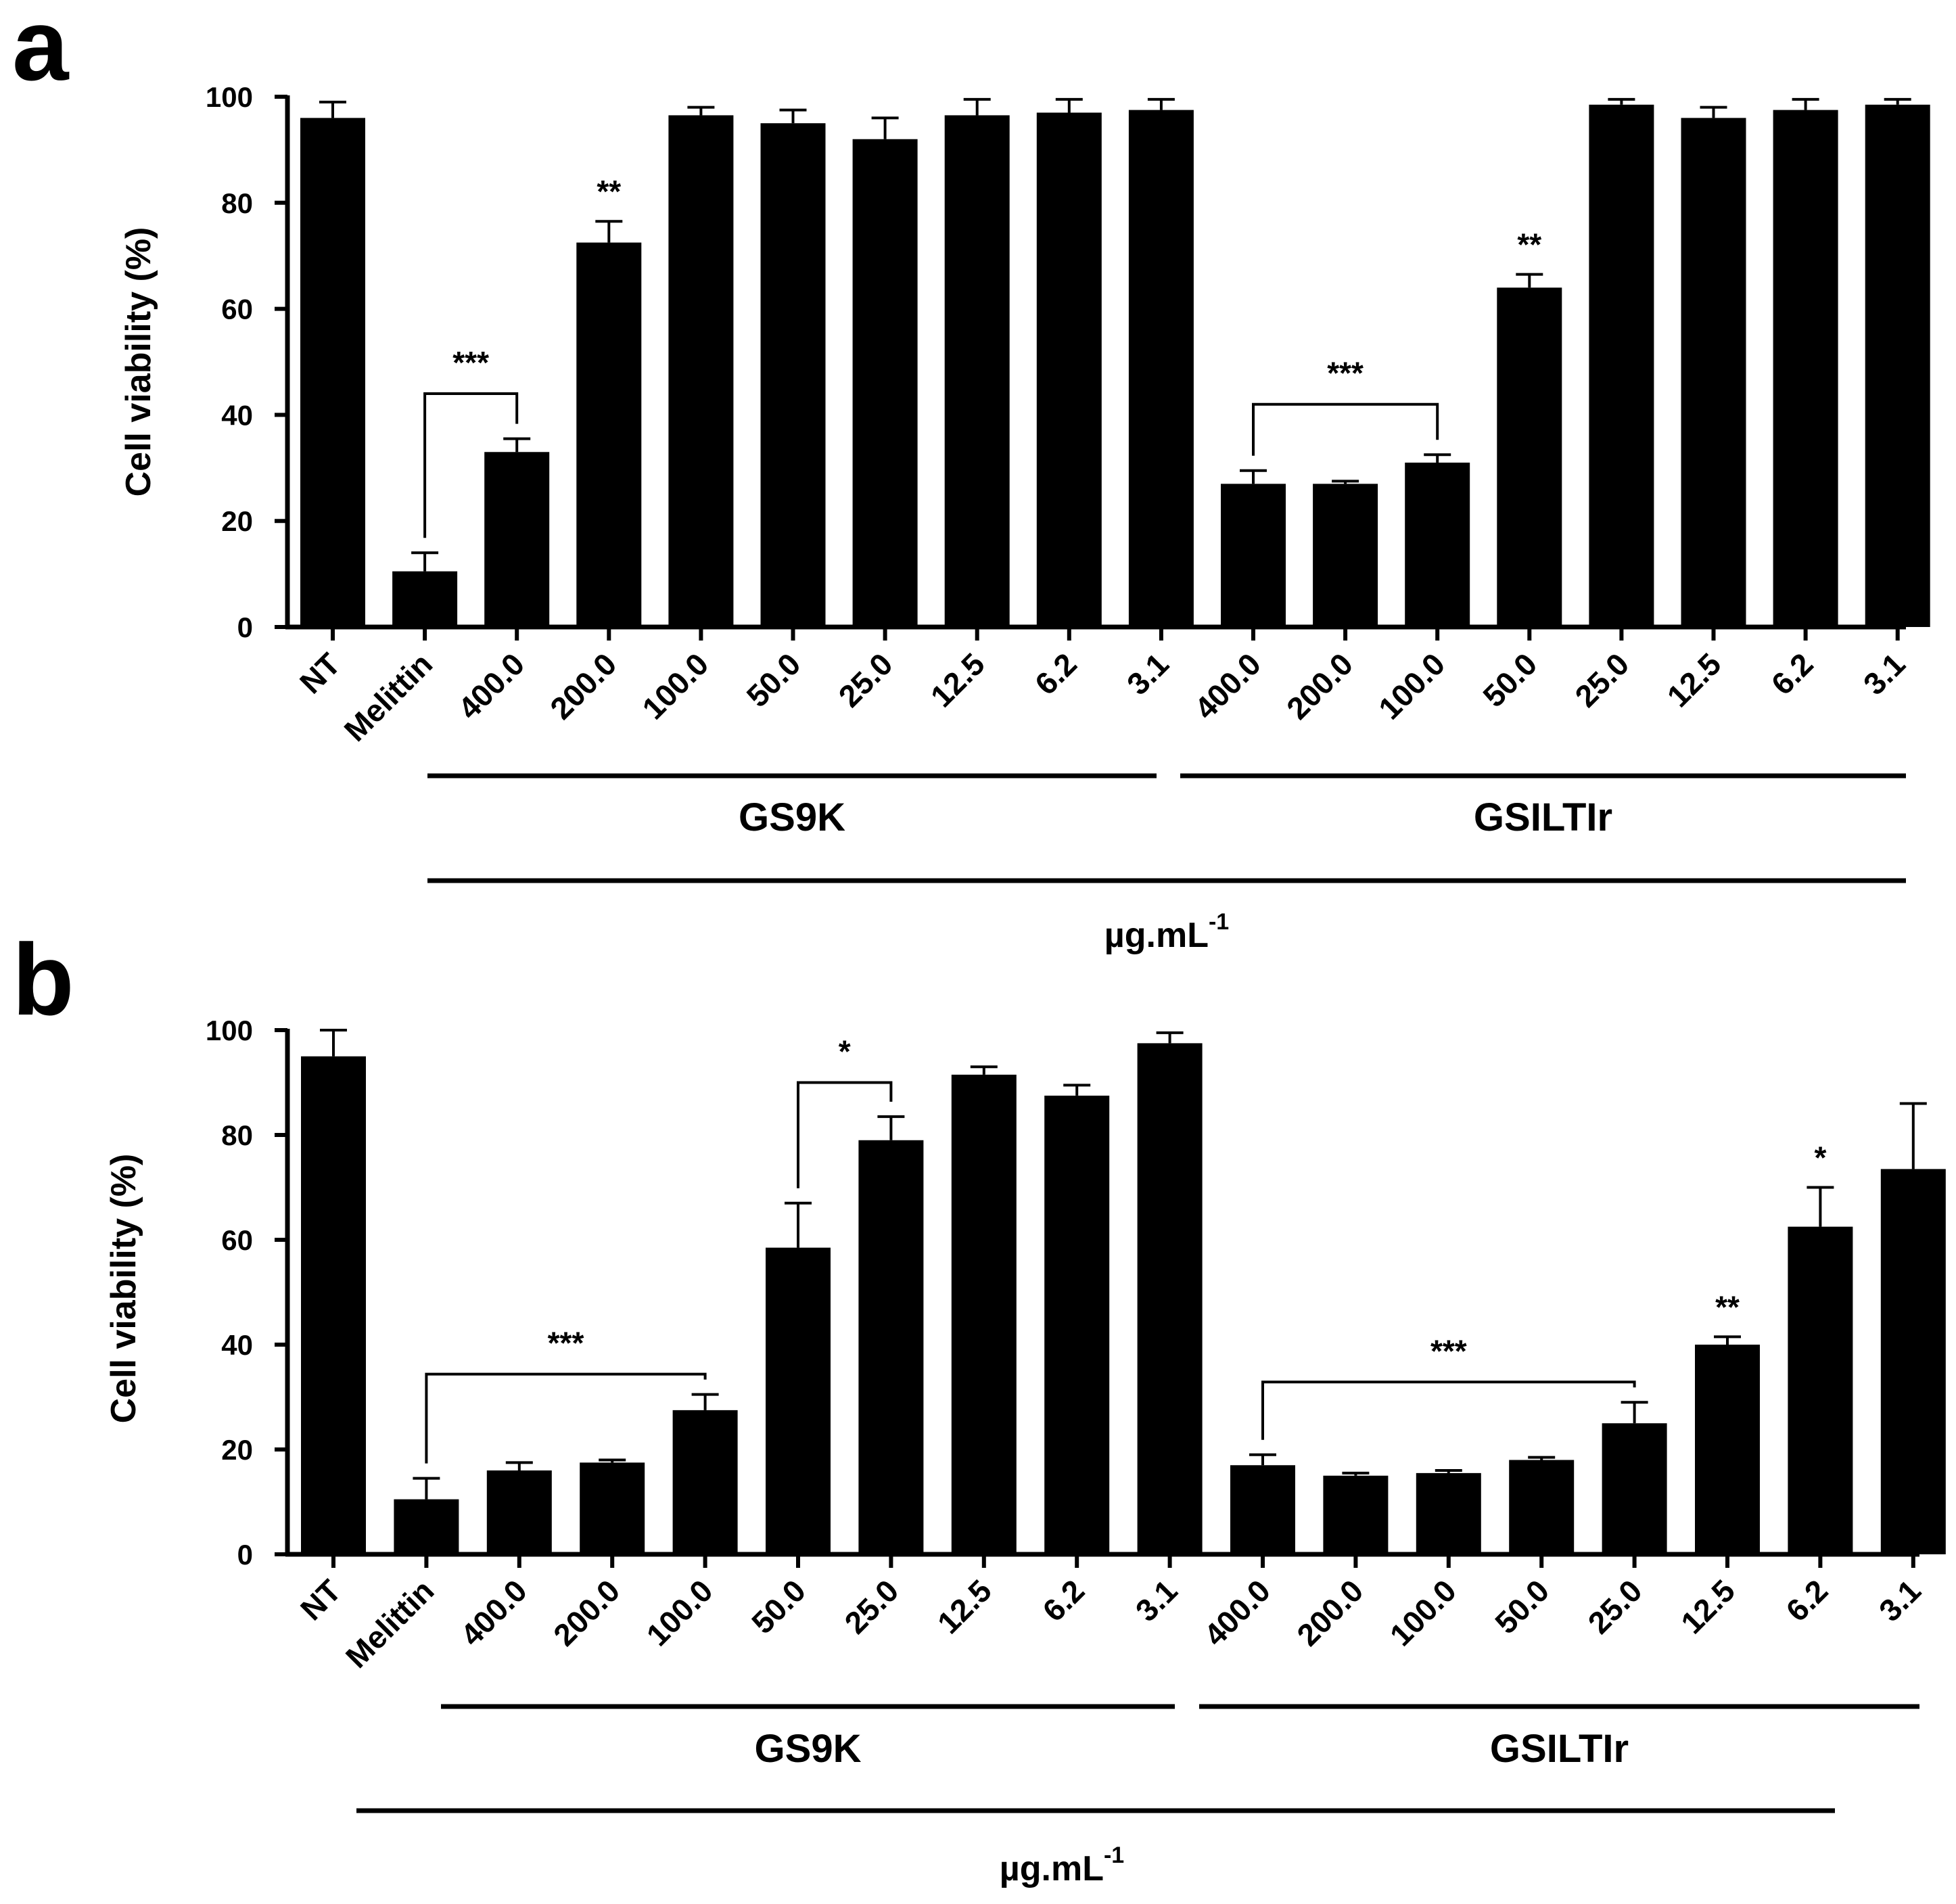  I want to click on panel-letter: b, so click(43, 979).